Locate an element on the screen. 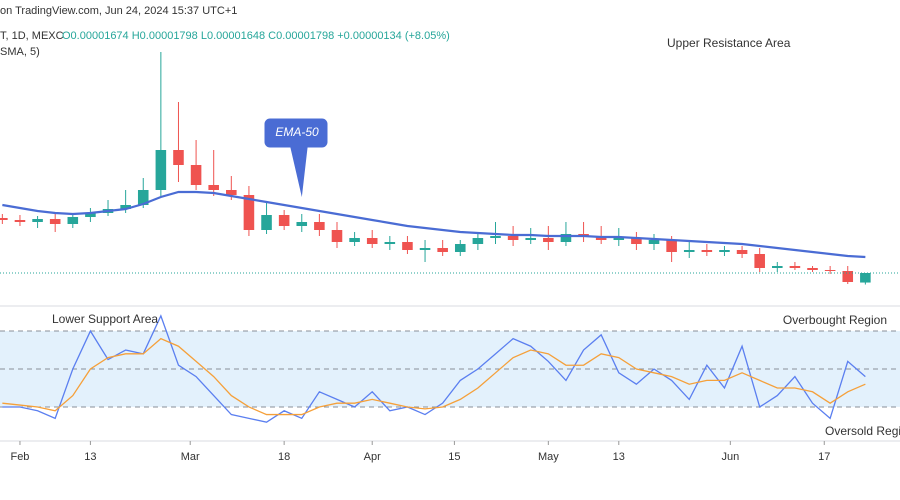 This screenshot has height=500, width=900. symbol: T, 1D, MEXC is located at coordinates (32, 36).